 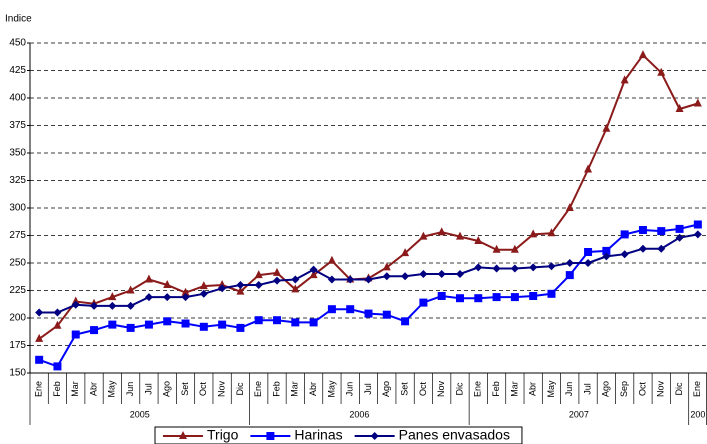 I want to click on x-group-label: 200, so click(x=697, y=414).